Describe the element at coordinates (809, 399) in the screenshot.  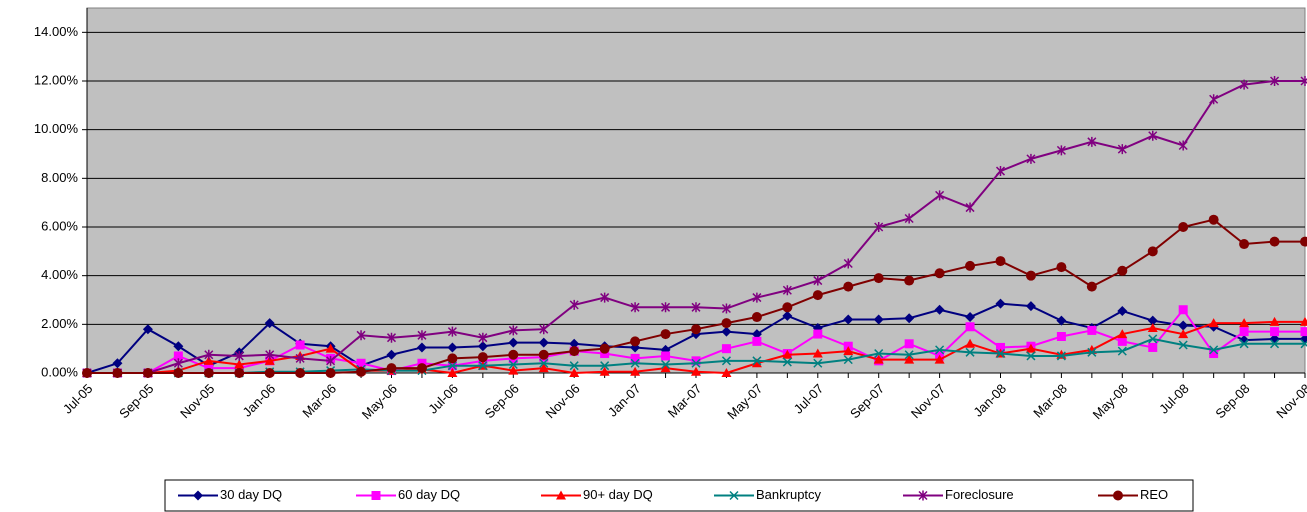
I see `x-tick-label: Jul-07` at that location.